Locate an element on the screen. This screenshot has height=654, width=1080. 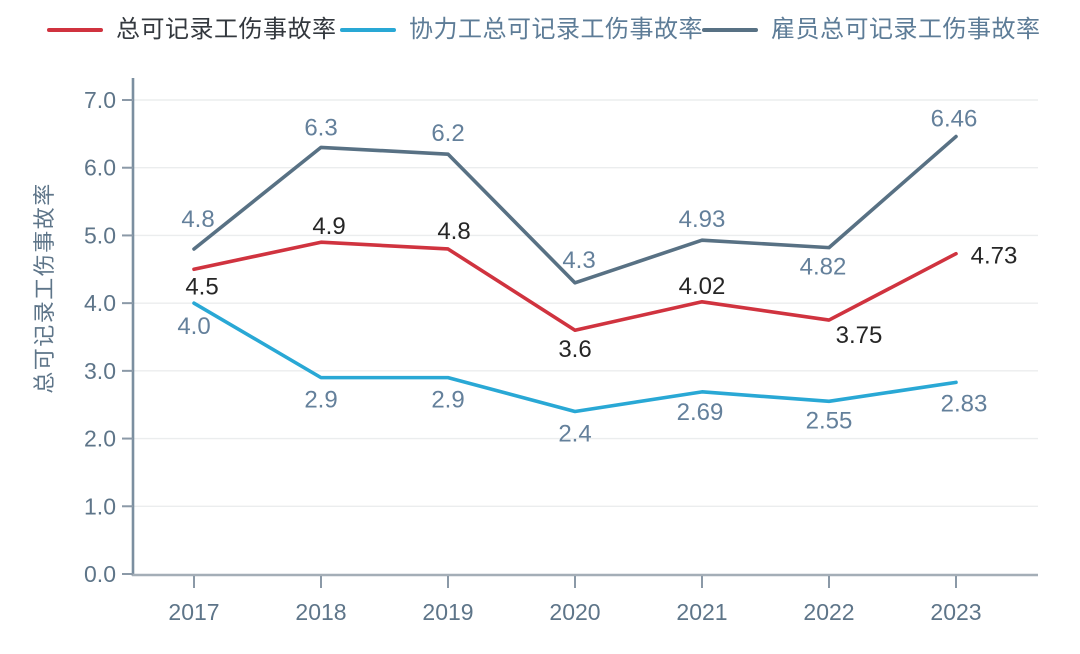
data-label-series2-2021: 4.93 is located at coordinates (702, 219).